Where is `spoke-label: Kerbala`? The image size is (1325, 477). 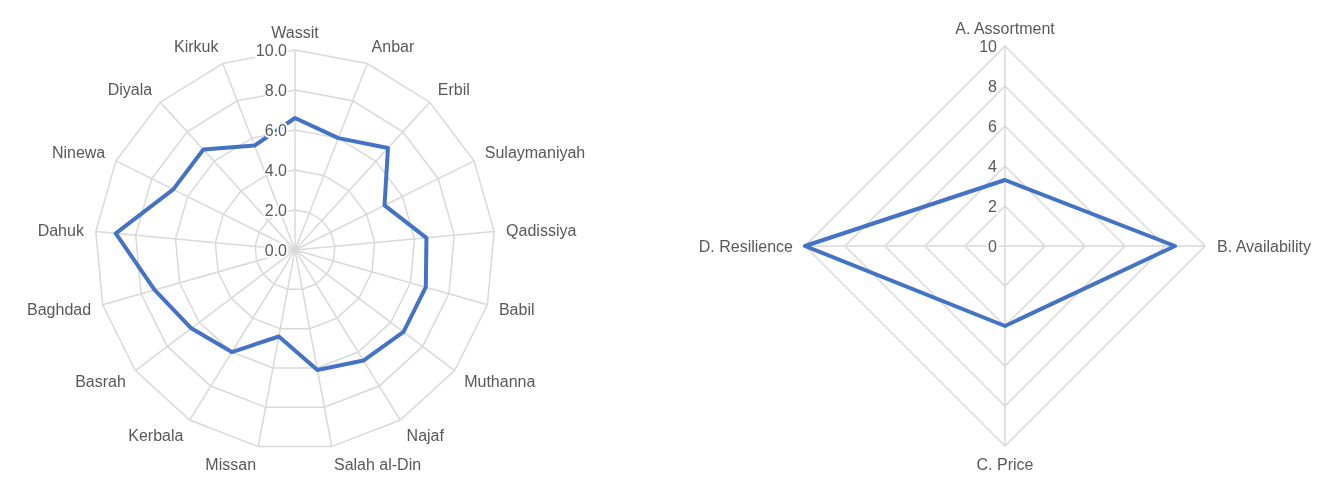
spoke-label: Kerbala is located at coordinates (156, 435).